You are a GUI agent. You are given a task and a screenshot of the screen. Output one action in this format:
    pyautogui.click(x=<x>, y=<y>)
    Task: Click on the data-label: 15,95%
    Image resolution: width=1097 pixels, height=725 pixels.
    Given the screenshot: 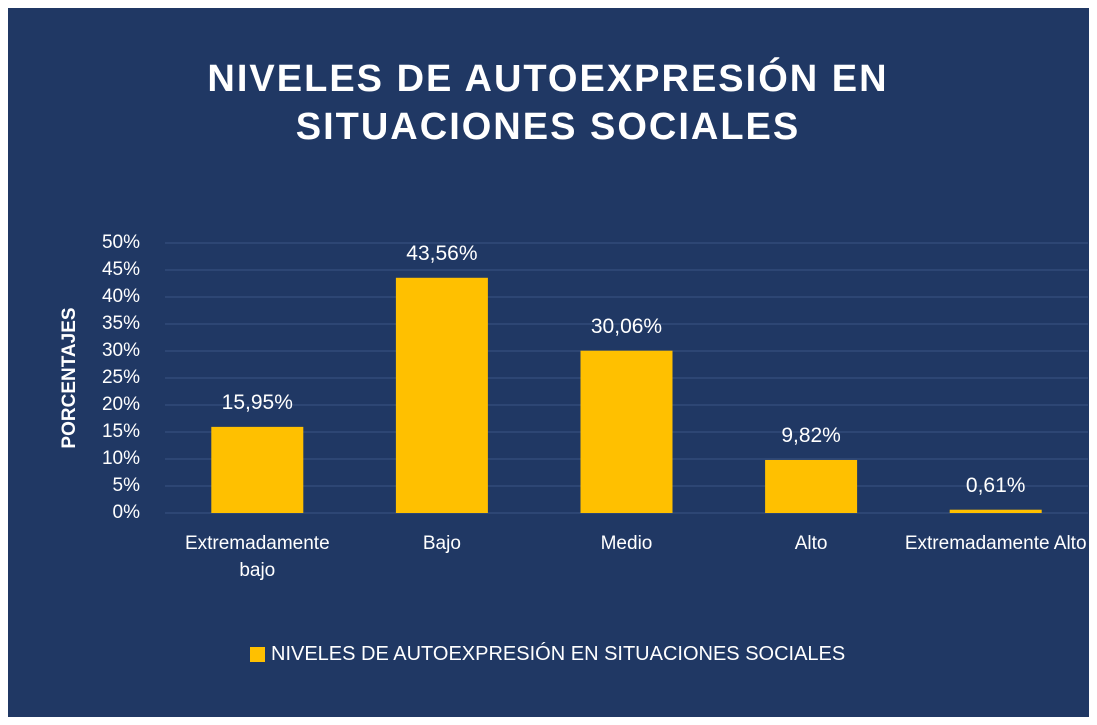 What is the action you would take?
    pyautogui.click(x=257, y=402)
    